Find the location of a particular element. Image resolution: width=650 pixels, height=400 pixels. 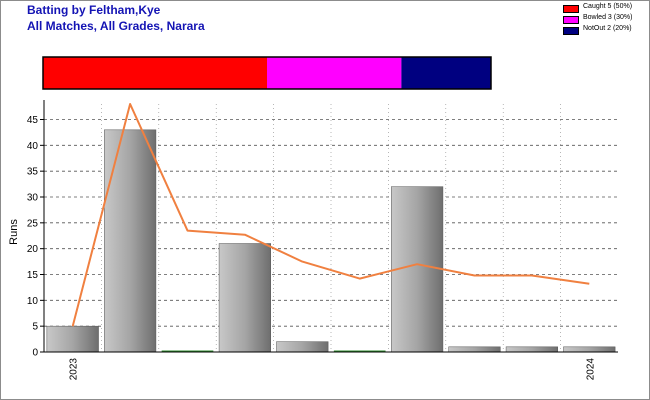

legend-swatch-notout is located at coordinates (571, 31).